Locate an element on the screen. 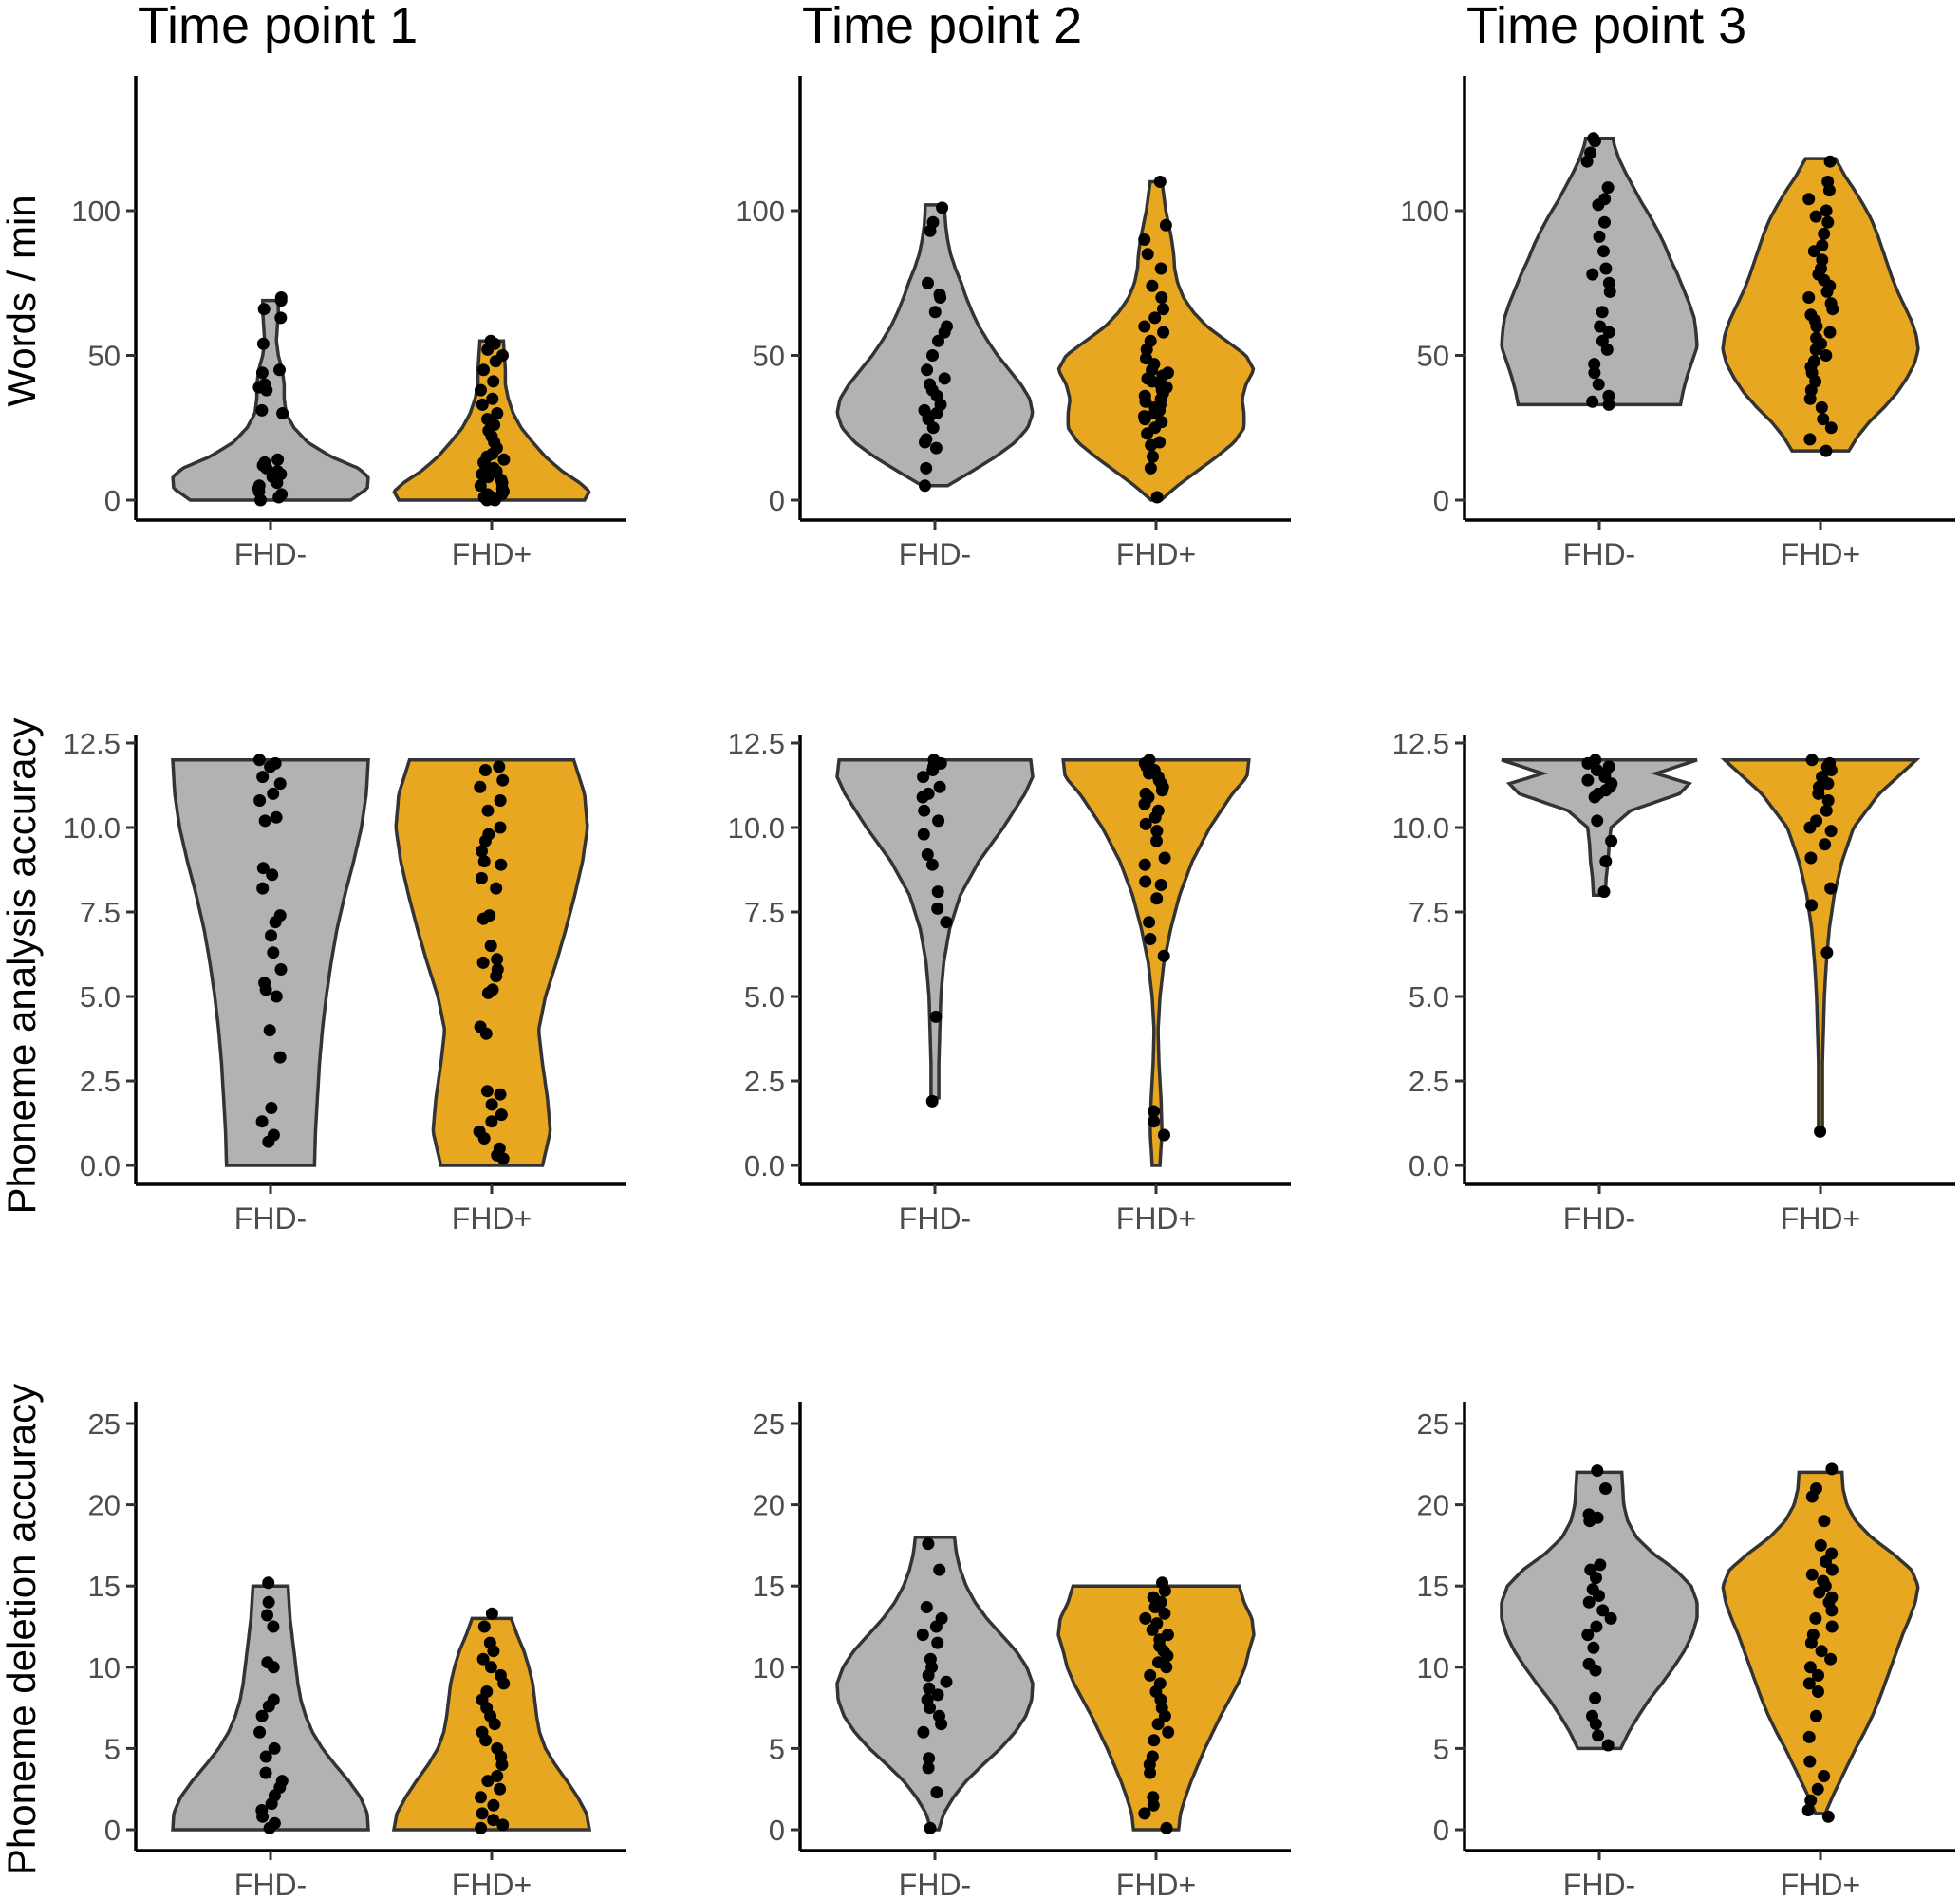  y-tick-label: 10.0 is located at coordinates (92, 828).